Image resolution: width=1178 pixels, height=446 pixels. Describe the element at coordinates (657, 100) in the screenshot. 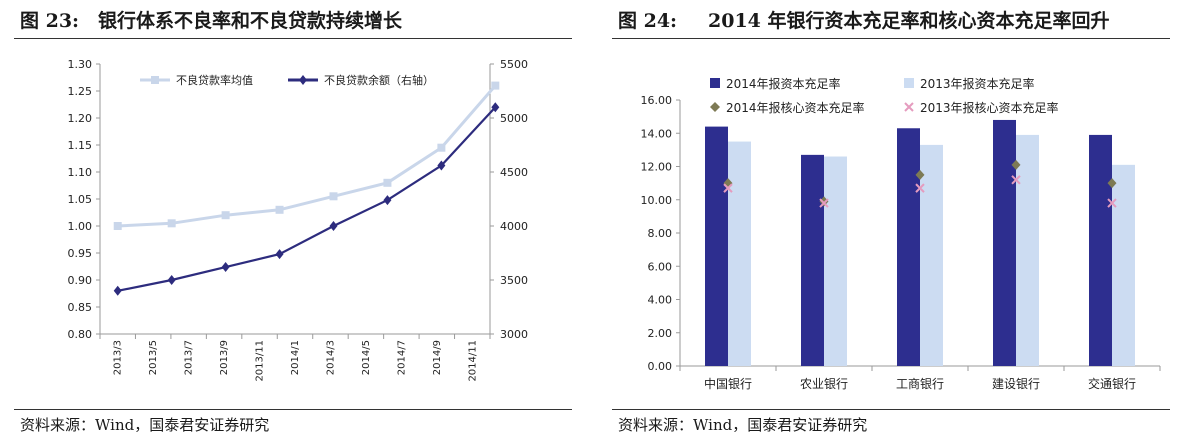

I see `y-tick-label: 16.00` at that location.